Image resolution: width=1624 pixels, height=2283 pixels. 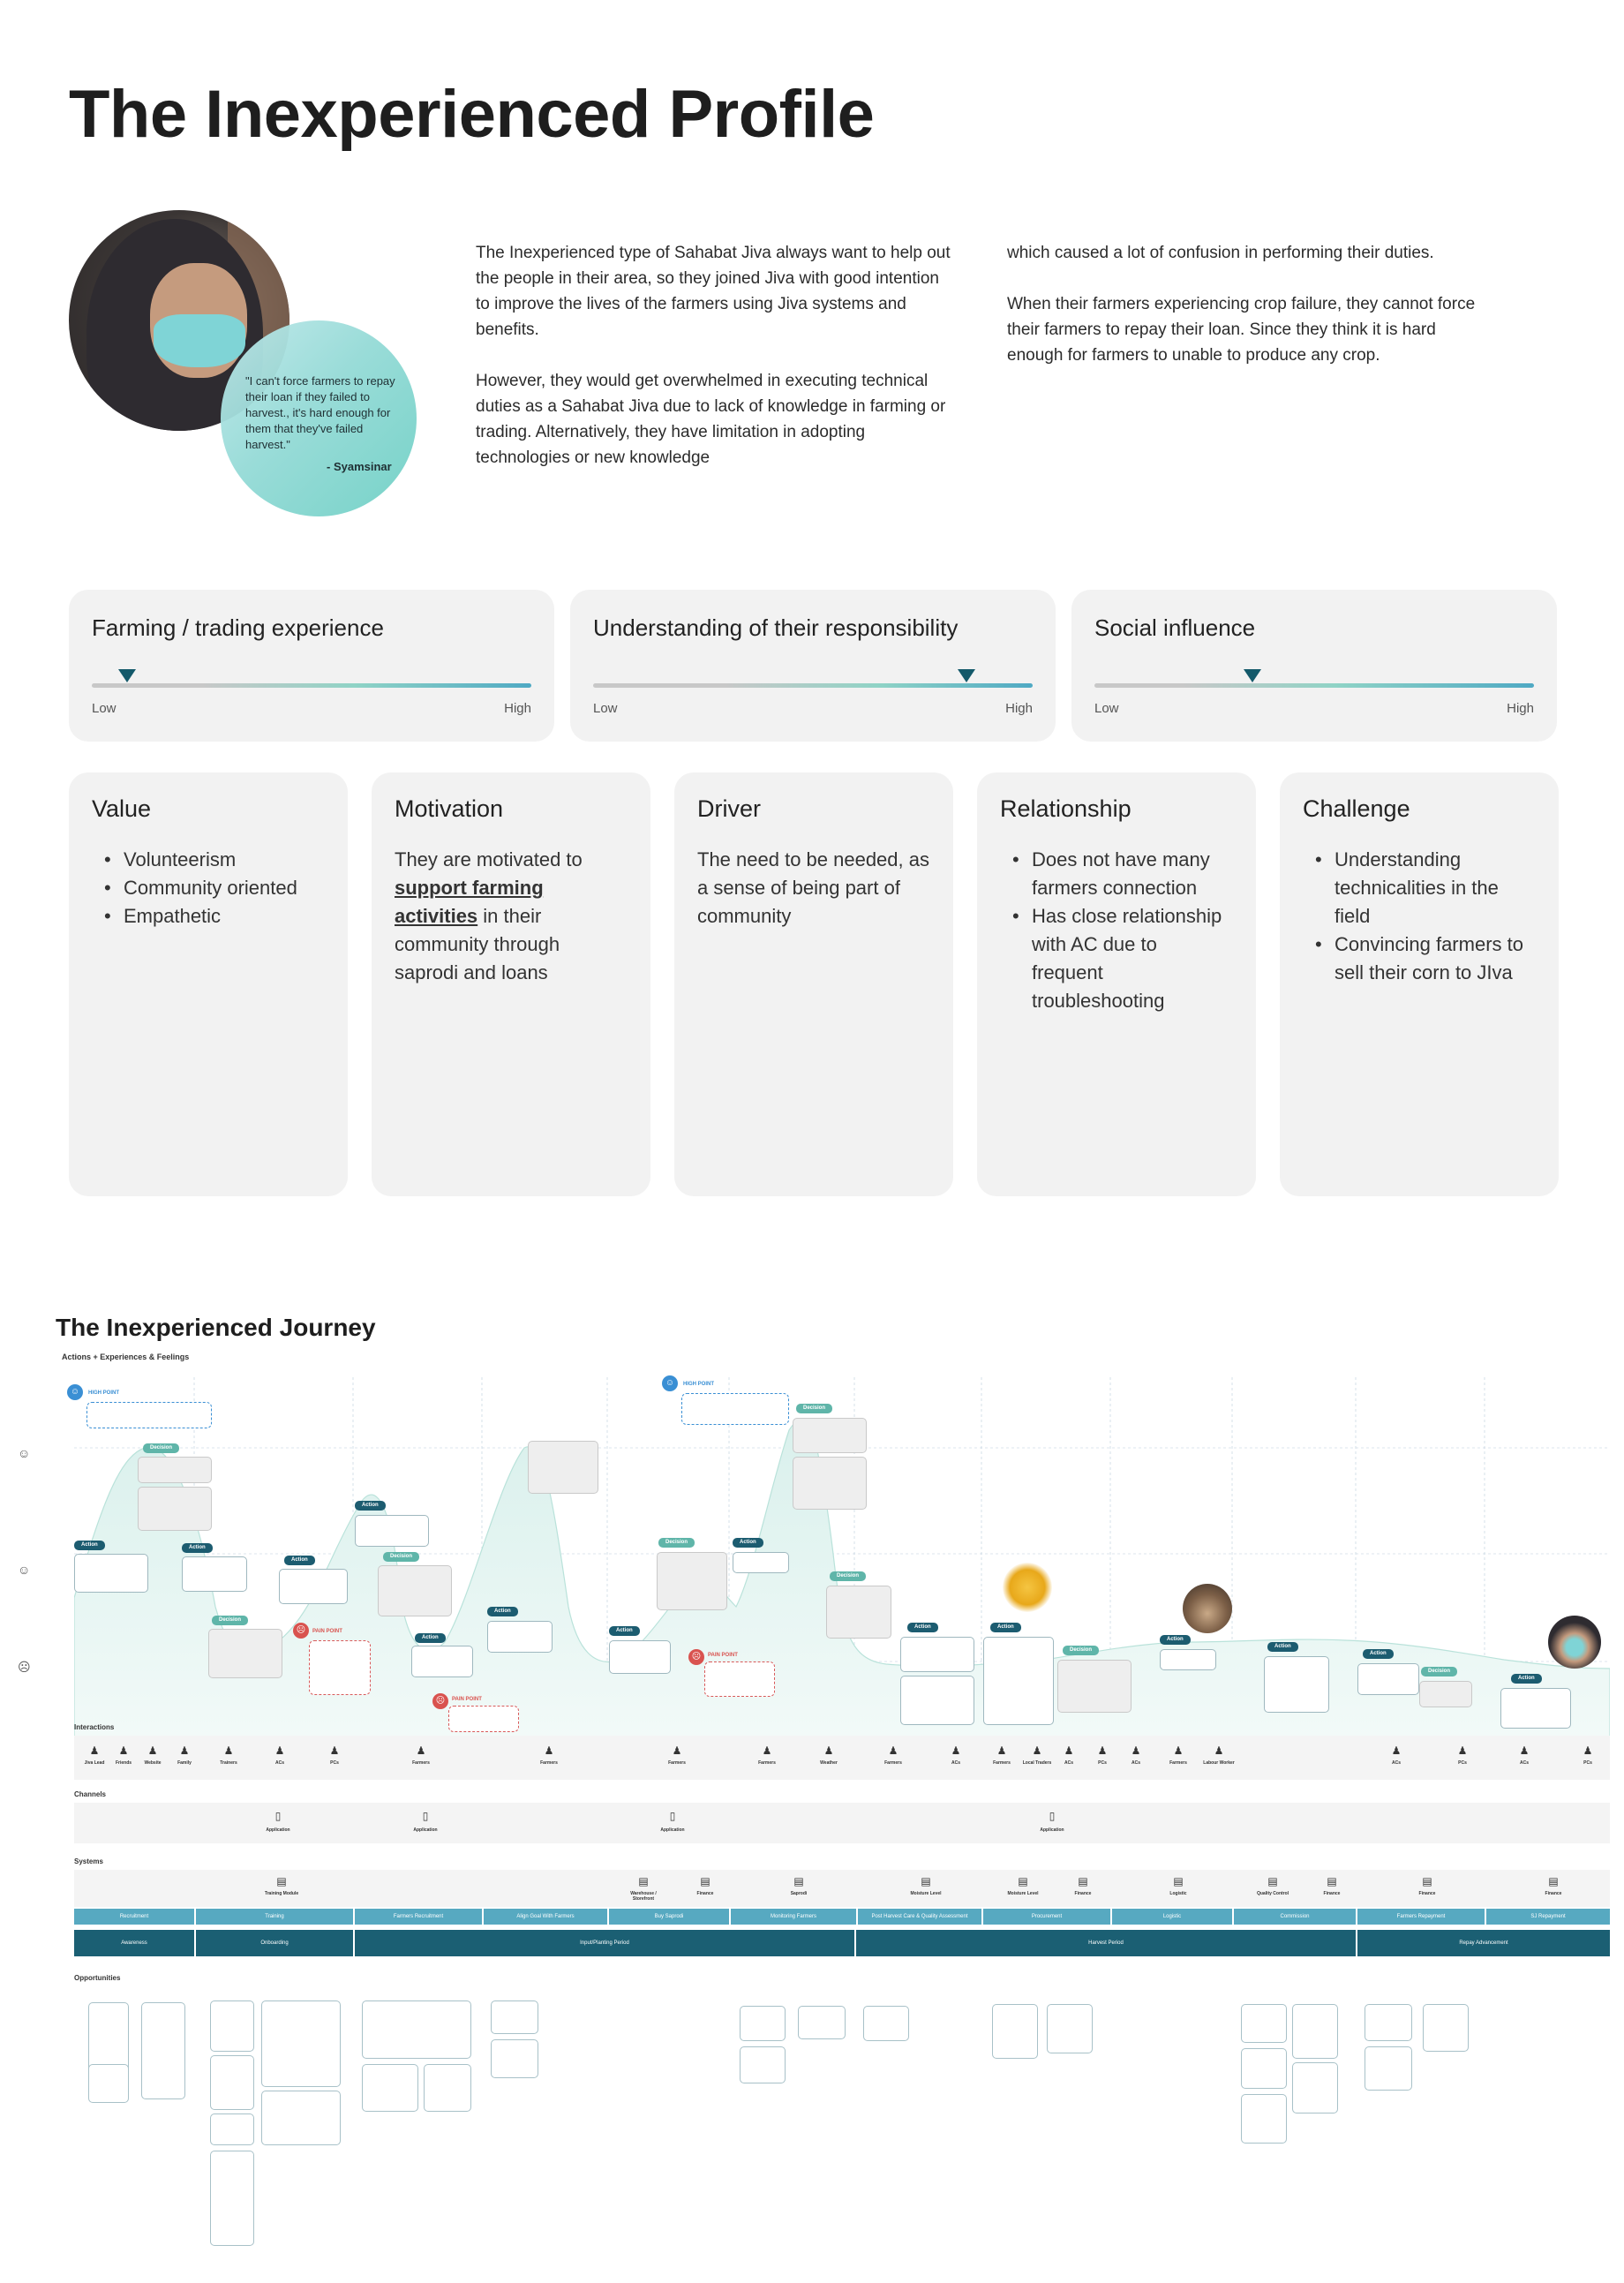 I want to click on high-point-label: HIGH POINT, so click(x=104, y=1393).